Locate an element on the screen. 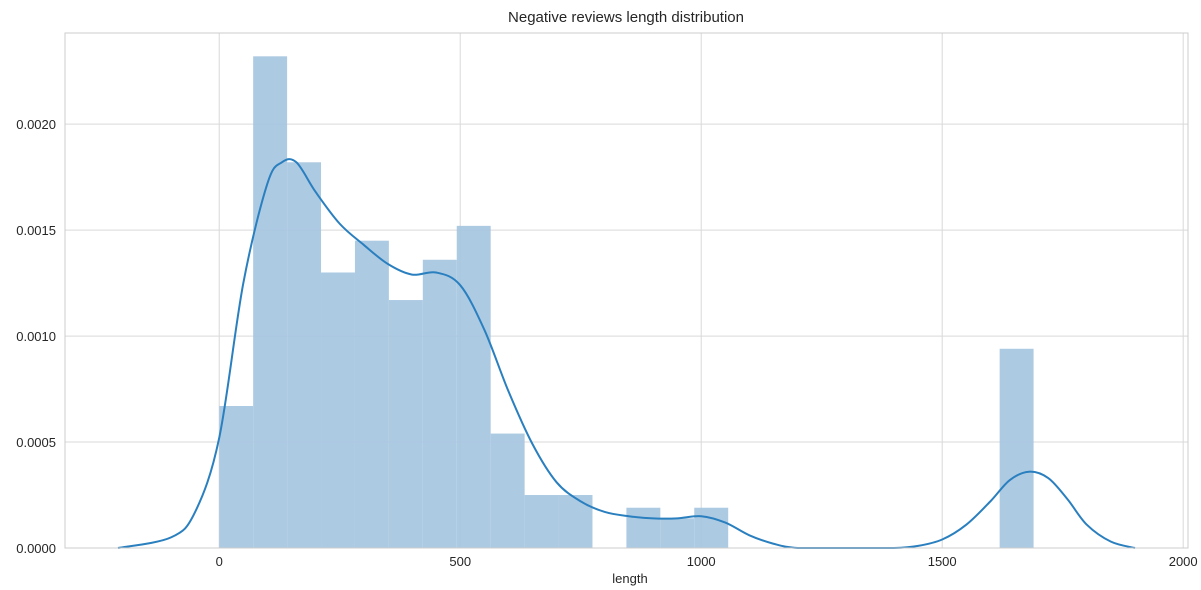 The image size is (1201, 590). y-tick-label: 0.0015 is located at coordinates (36, 230).